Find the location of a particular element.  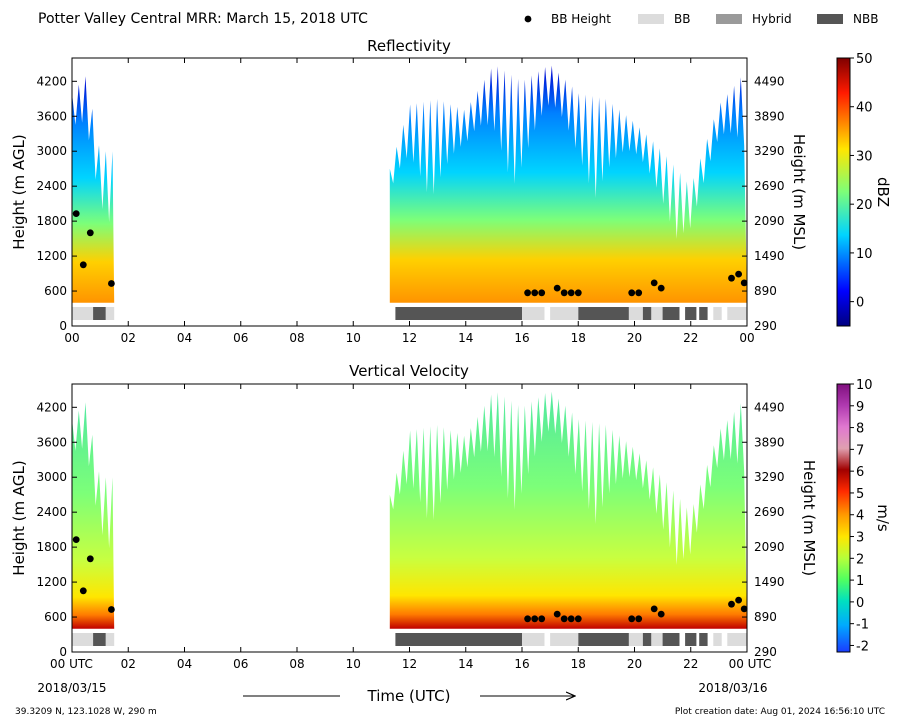

y-tick-label-left: 0 is located at coordinates (63, 652).